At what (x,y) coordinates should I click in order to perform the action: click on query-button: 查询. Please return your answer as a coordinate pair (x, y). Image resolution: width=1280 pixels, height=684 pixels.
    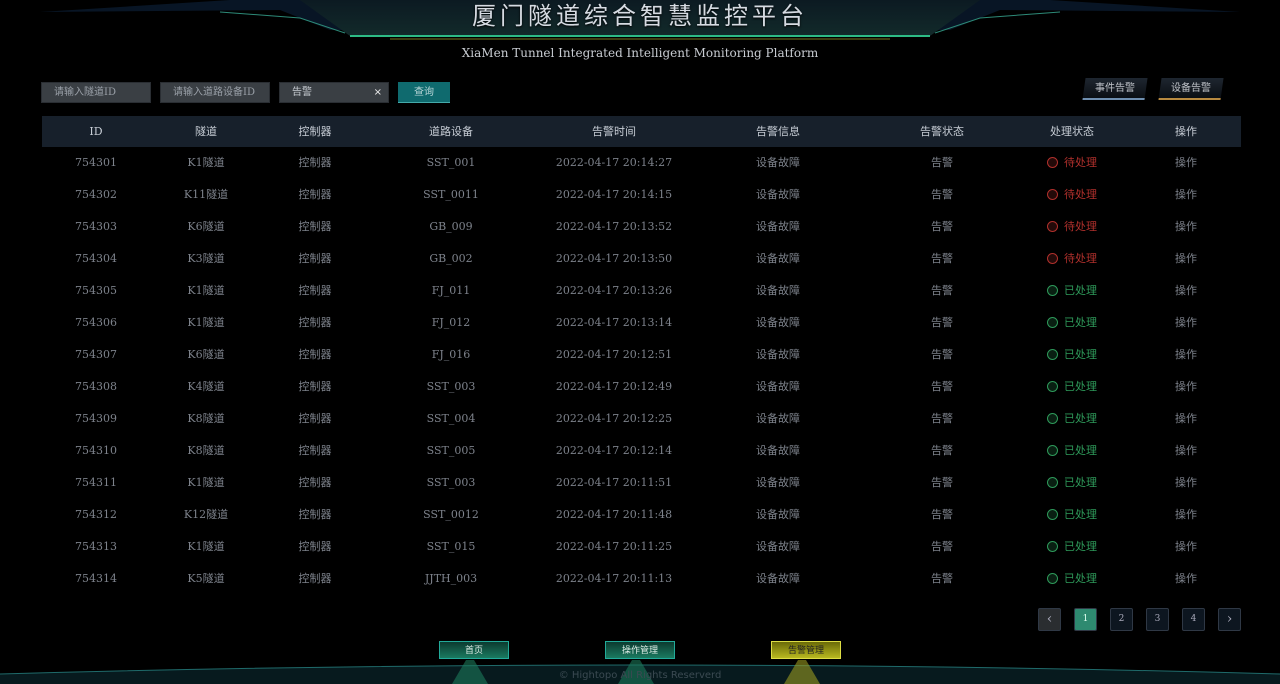
    Looking at the image, I should click on (424, 92).